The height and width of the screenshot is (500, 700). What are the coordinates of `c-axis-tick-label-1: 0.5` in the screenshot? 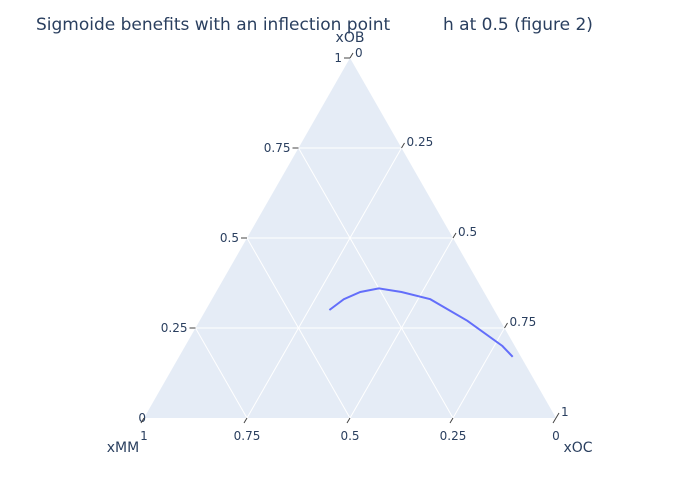 It's located at (467, 232).